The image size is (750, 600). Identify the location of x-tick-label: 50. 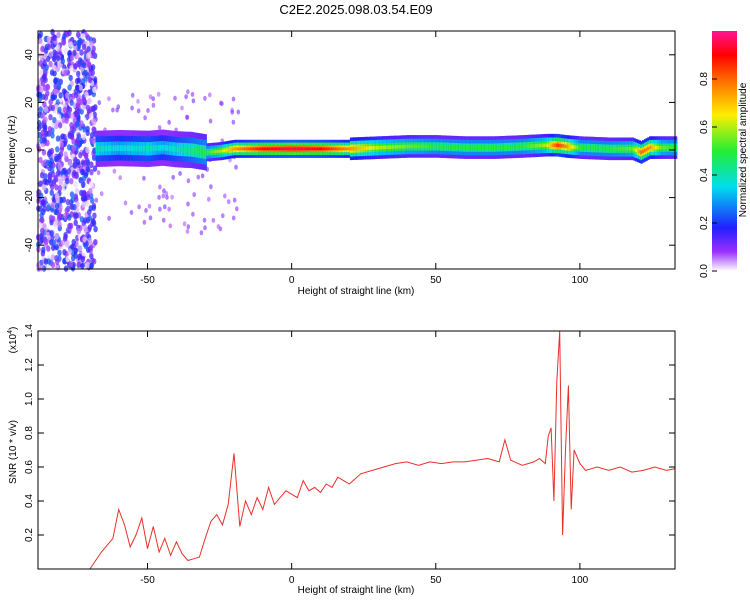
(436, 580).